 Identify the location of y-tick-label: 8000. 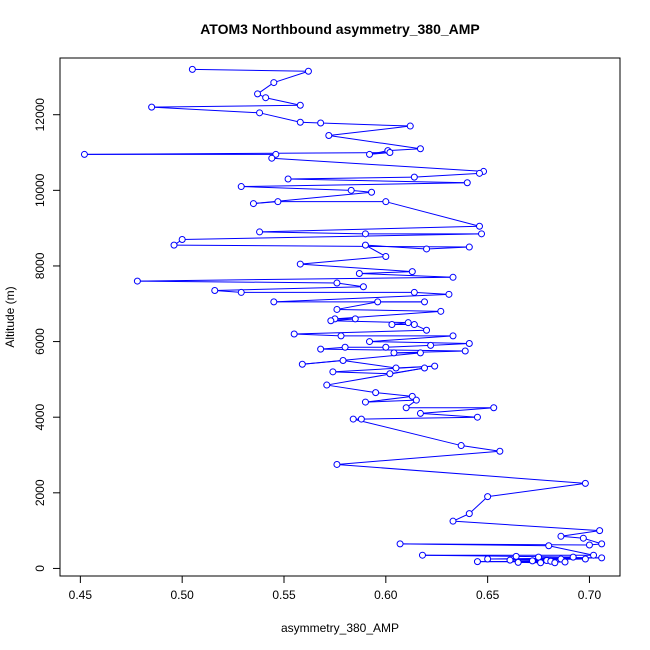
(40, 265).